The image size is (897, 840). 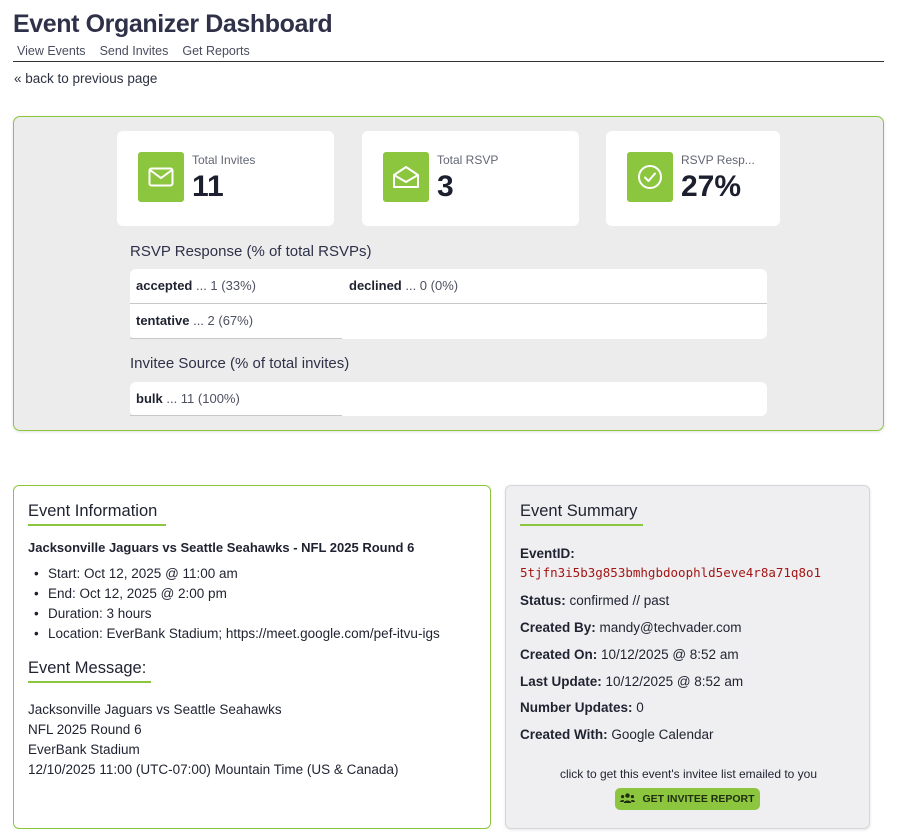 What do you see at coordinates (631, 627) in the screenshot?
I see `summary-created-by: Created By: mandy@techvader.com` at bounding box center [631, 627].